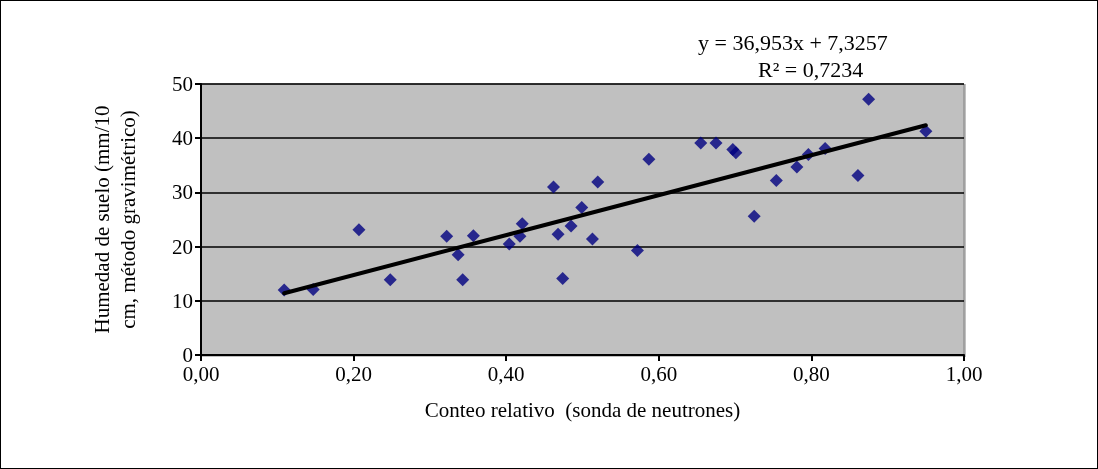 The image size is (1098, 469). What do you see at coordinates (353, 373) in the screenshot?
I see `x-tick-label: 0,20` at bounding box center [353, 373].